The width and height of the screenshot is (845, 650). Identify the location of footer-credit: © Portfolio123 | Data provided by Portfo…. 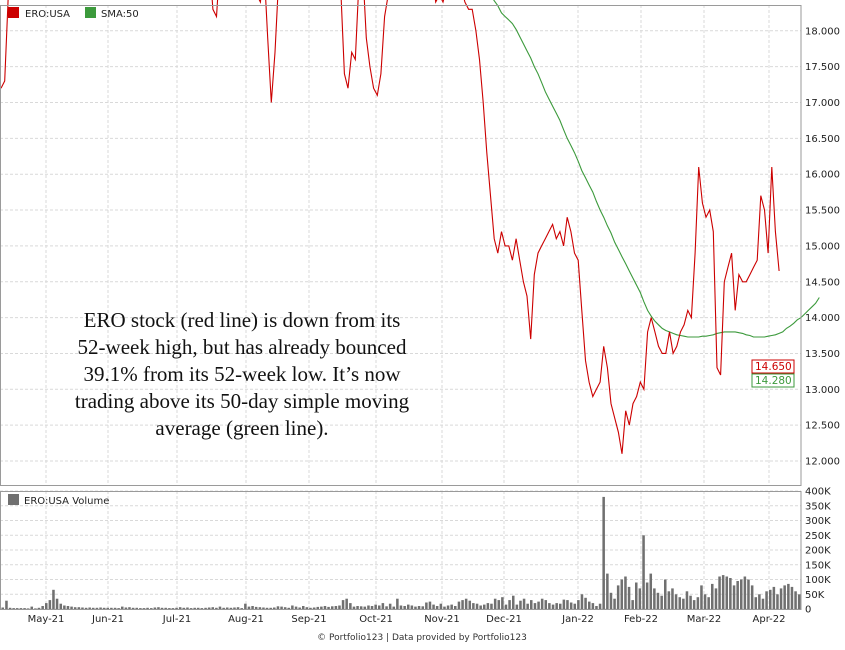
(422, 638).